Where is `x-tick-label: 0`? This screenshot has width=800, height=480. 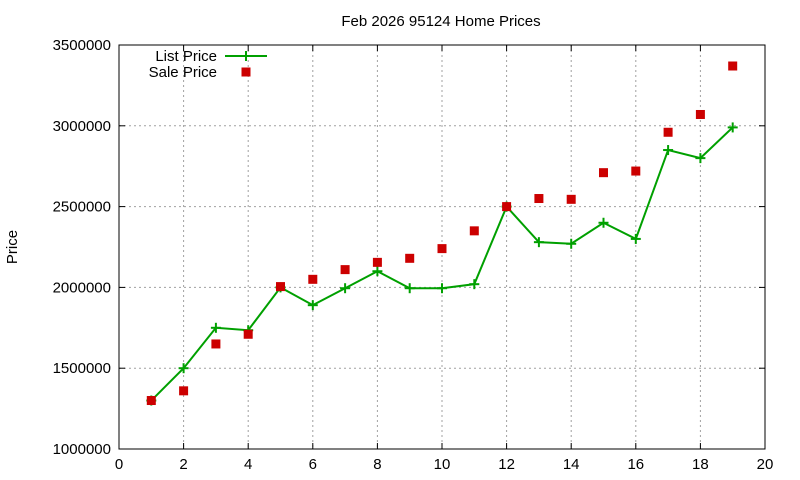 x-tick-label: 0 is located at coordinates (119, 464).